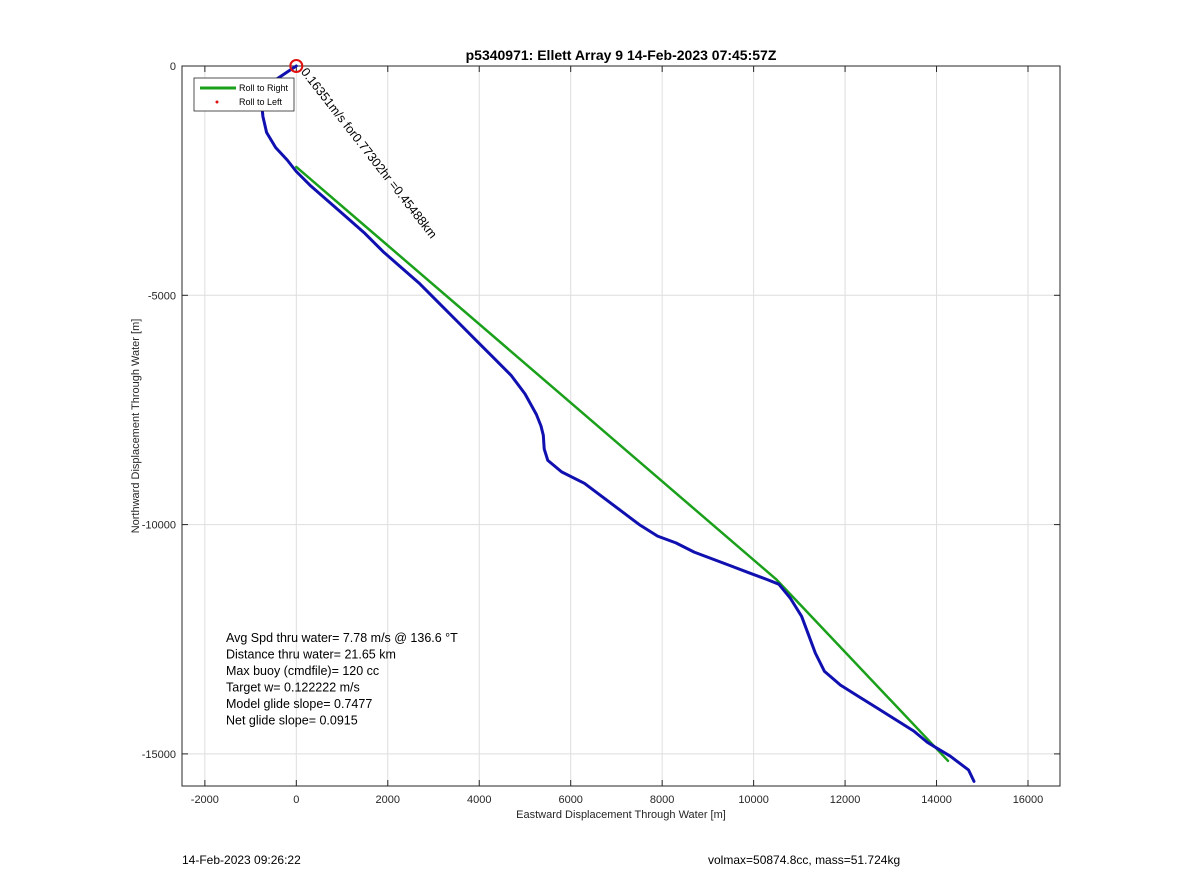 This screenshot has width=1200, height=885. Describe the element at coordinates (621, 815) in the screenshot. I see `x-axis-label: Eastward Displacement Through Water [m]` at that location.